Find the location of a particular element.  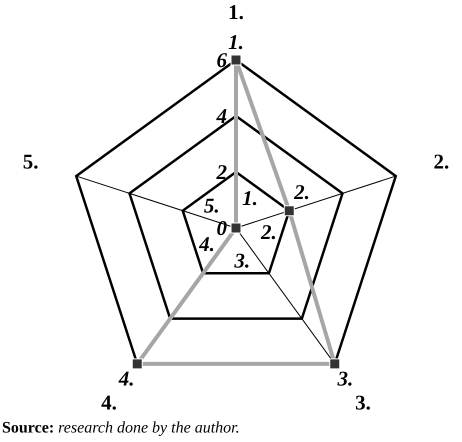

spoke-label: 1. is located at coordinates (250, 198).